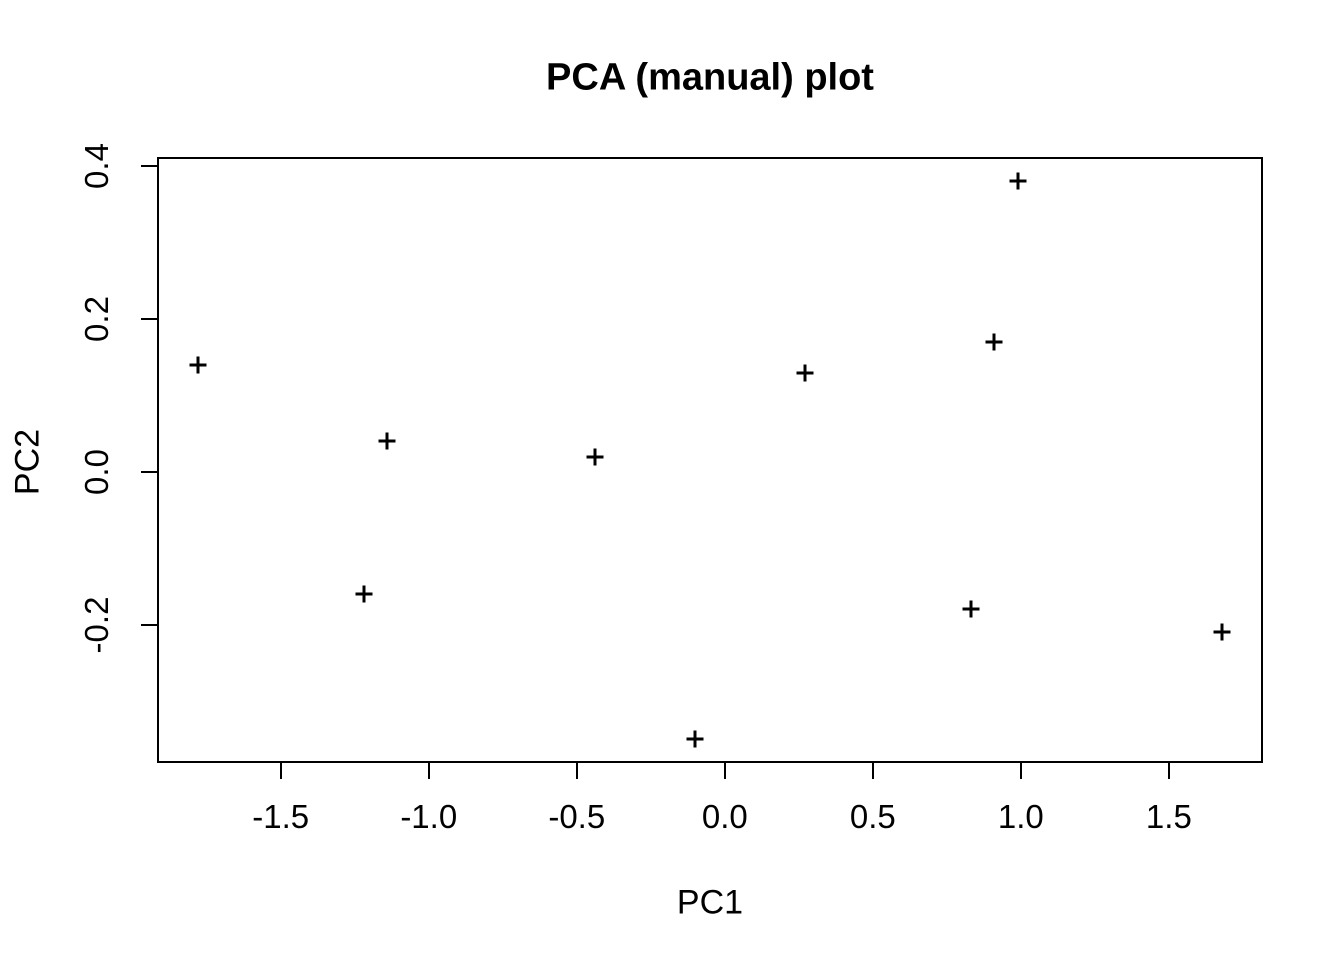 This screenshot has width=1344, height=960. Describe the element at coordinates (1168, 816) in the screenshot. I see `x-axis-tick-label: 1.5` at that location.